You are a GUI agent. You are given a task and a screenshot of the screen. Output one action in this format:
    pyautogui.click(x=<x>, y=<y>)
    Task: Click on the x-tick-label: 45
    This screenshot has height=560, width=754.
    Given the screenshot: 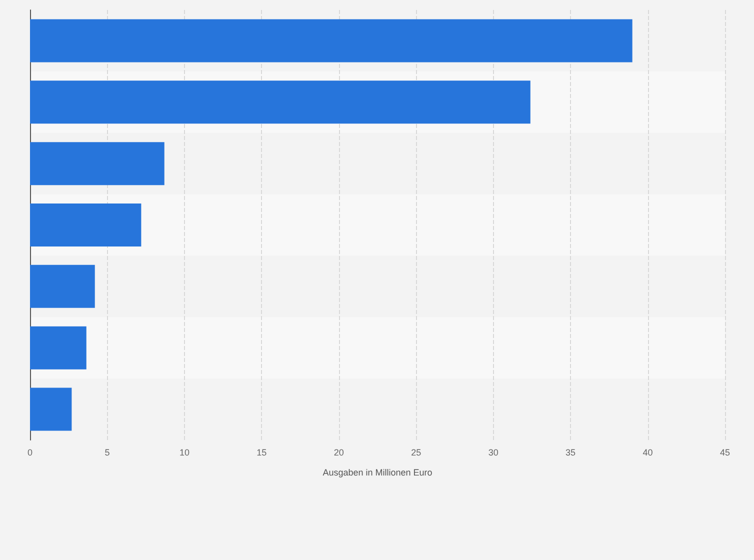 What is the action you would take?
    pyautogui.click(x=725, y=453)
    